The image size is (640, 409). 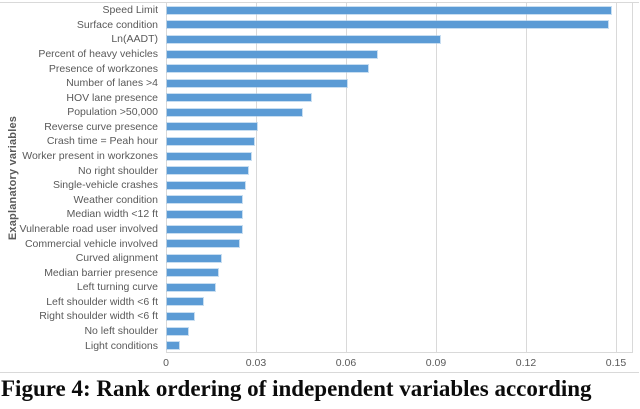 What do you see at coordinates (121, 331) in the screenshot?
I see `category-label: No left shoulder` at bounding box center [121, 331].